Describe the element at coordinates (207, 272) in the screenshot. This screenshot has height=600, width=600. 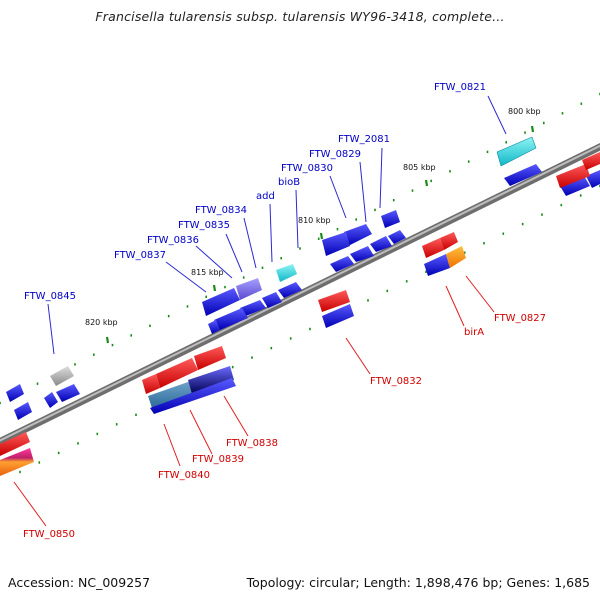
I see `ruler-label-815: 815 kbp` at that location.